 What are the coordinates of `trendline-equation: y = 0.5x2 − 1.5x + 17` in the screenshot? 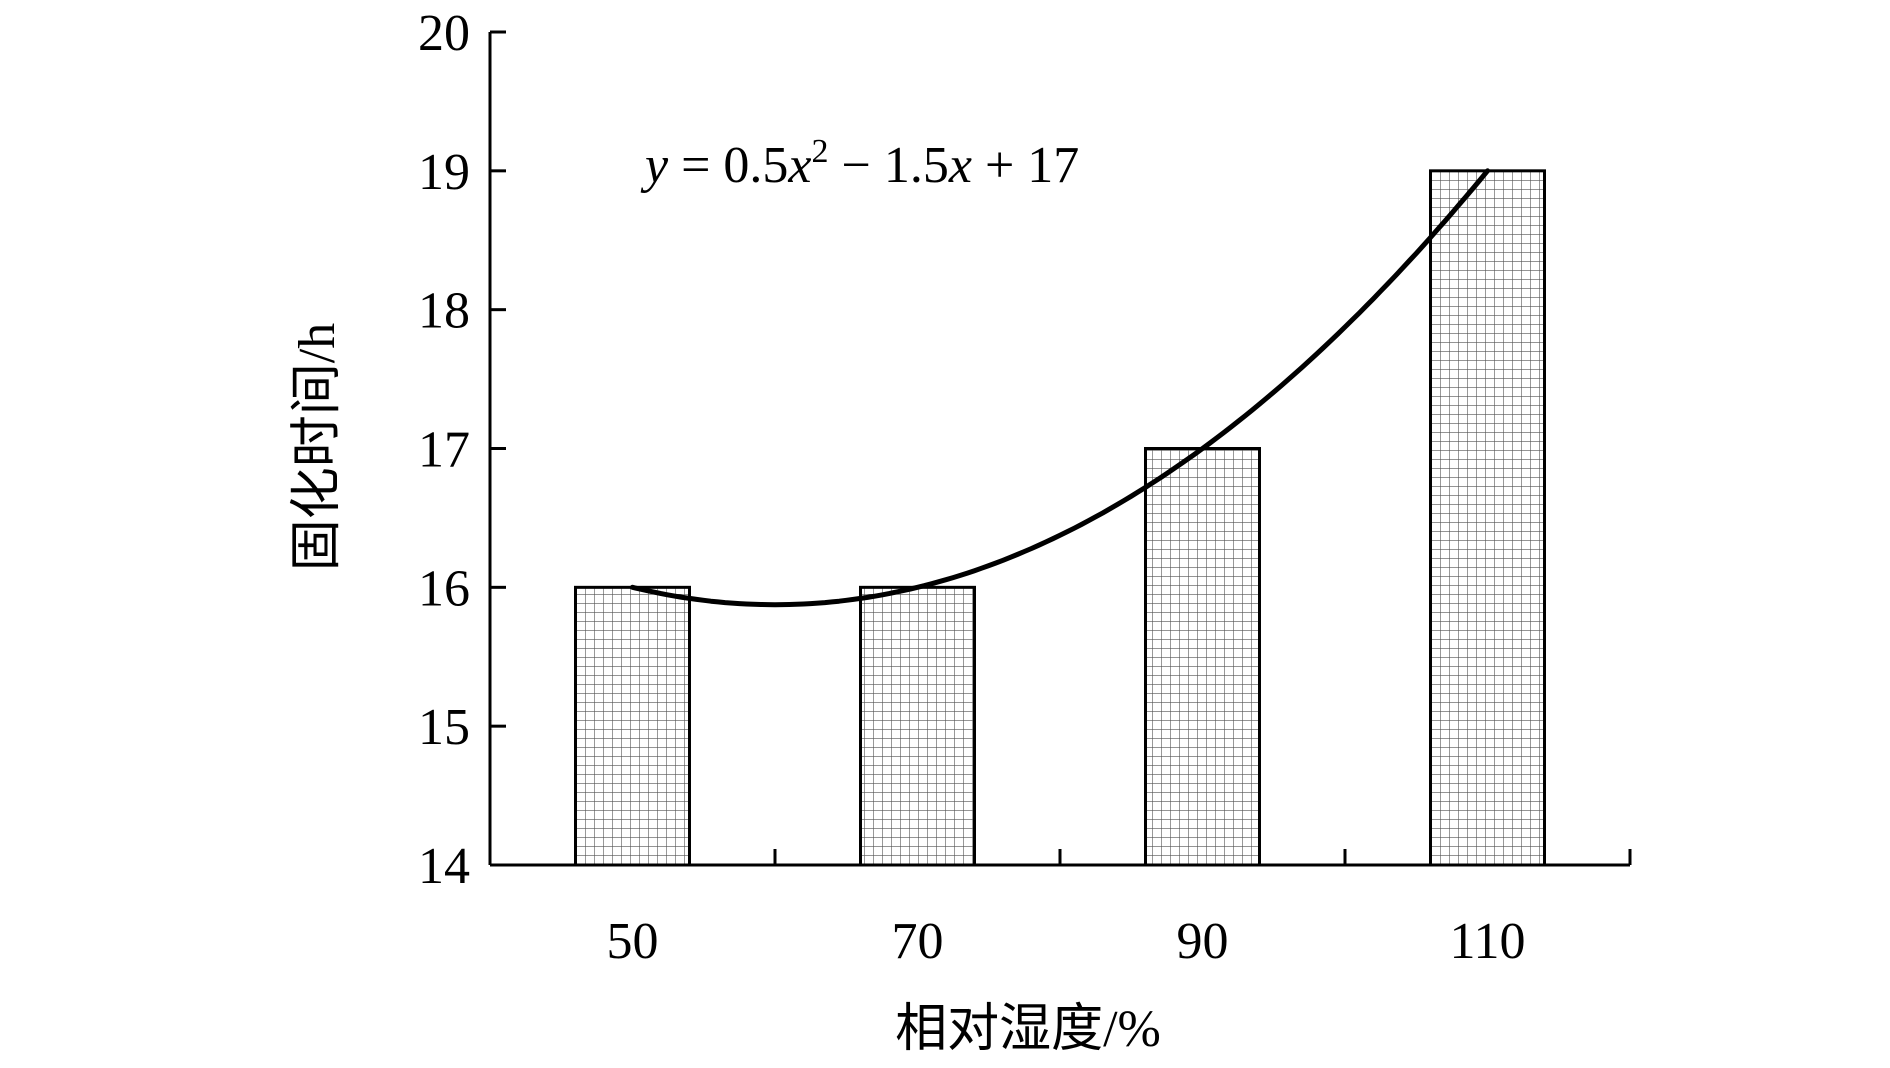 It's located at (859, 163).